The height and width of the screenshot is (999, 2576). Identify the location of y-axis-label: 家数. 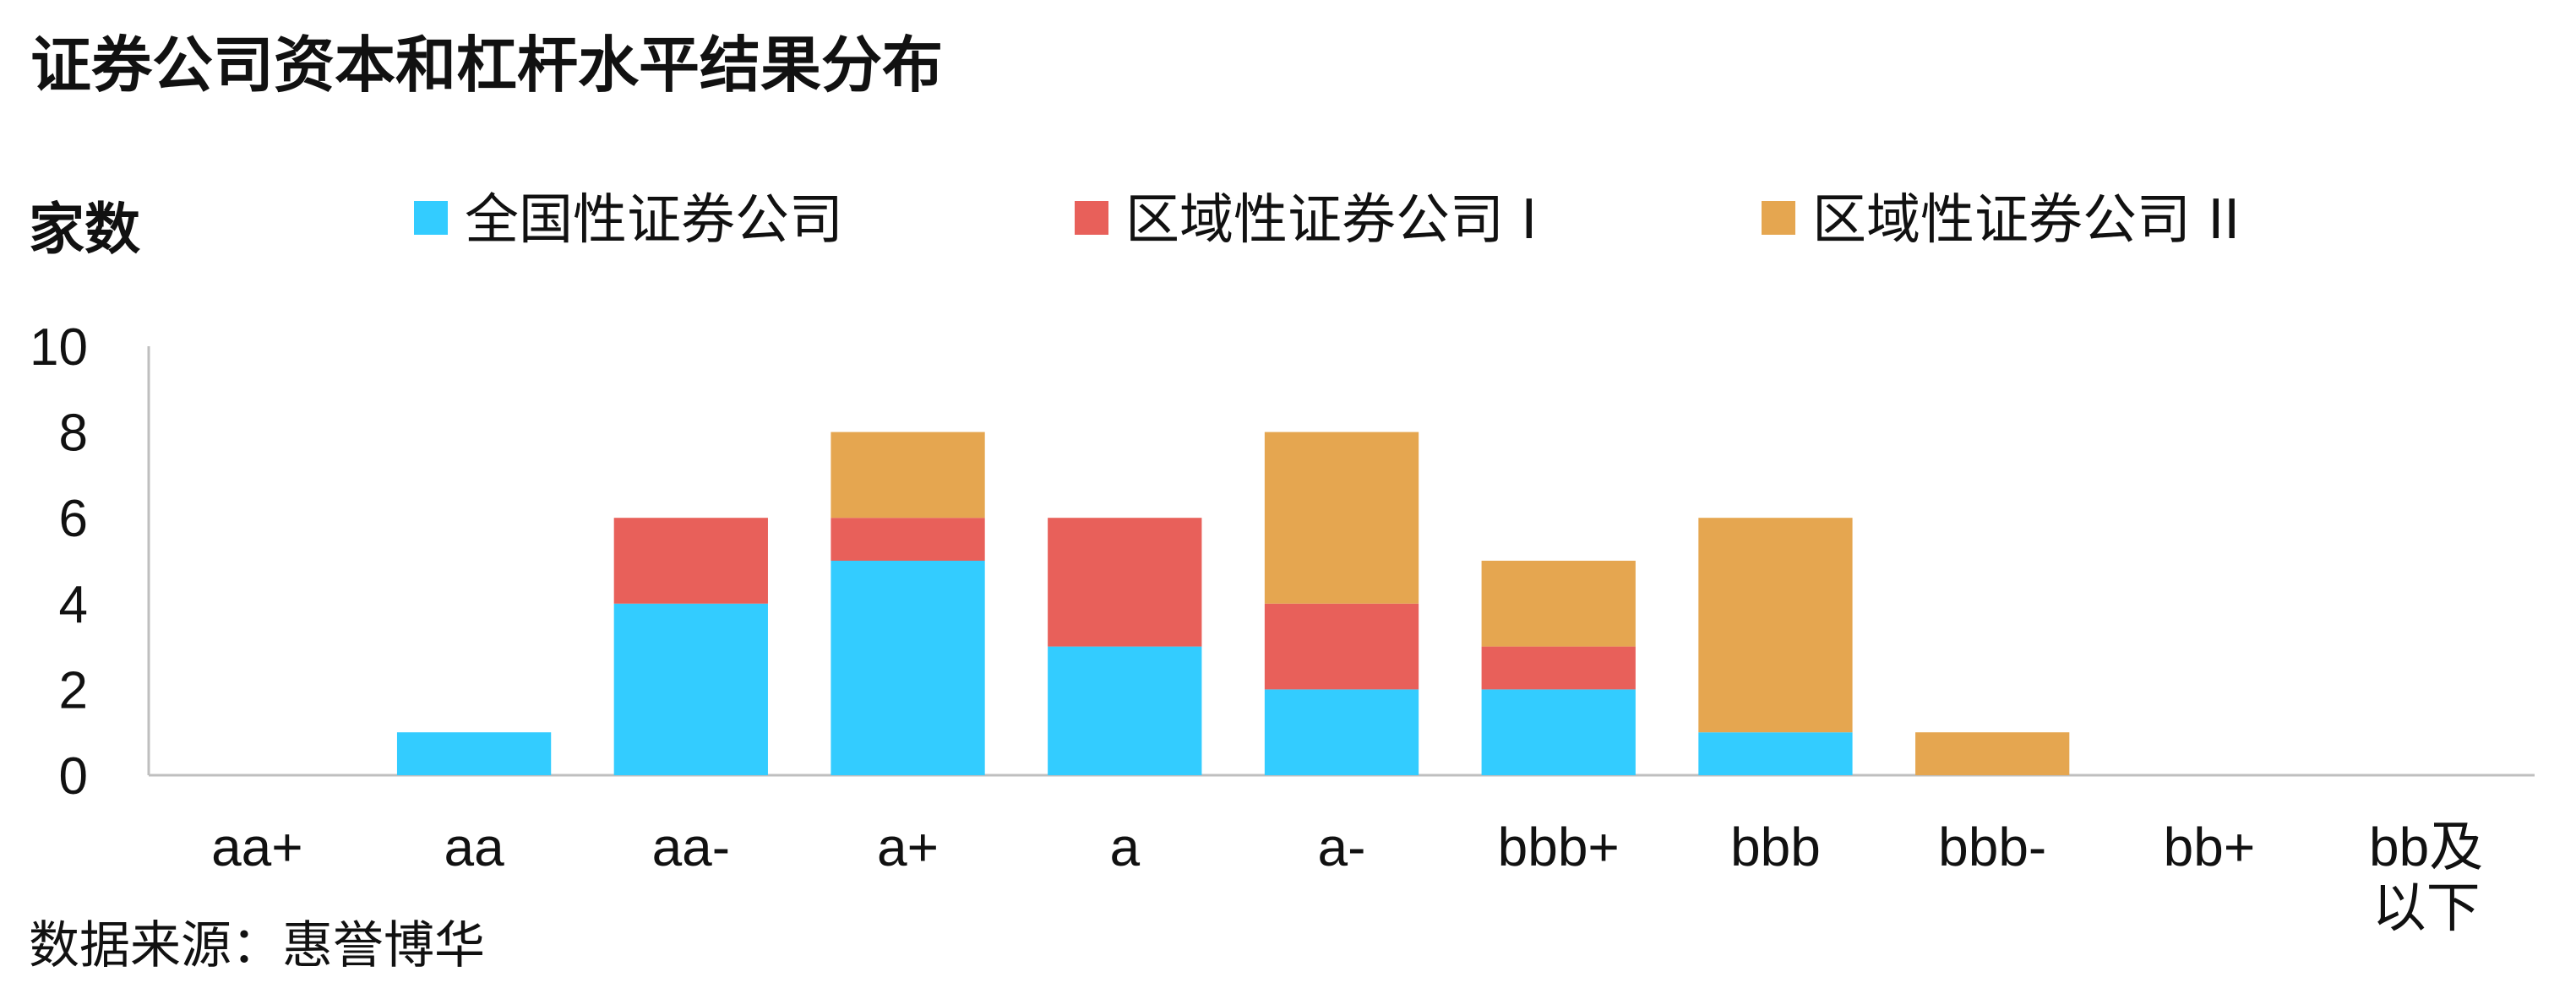
(84, 229).